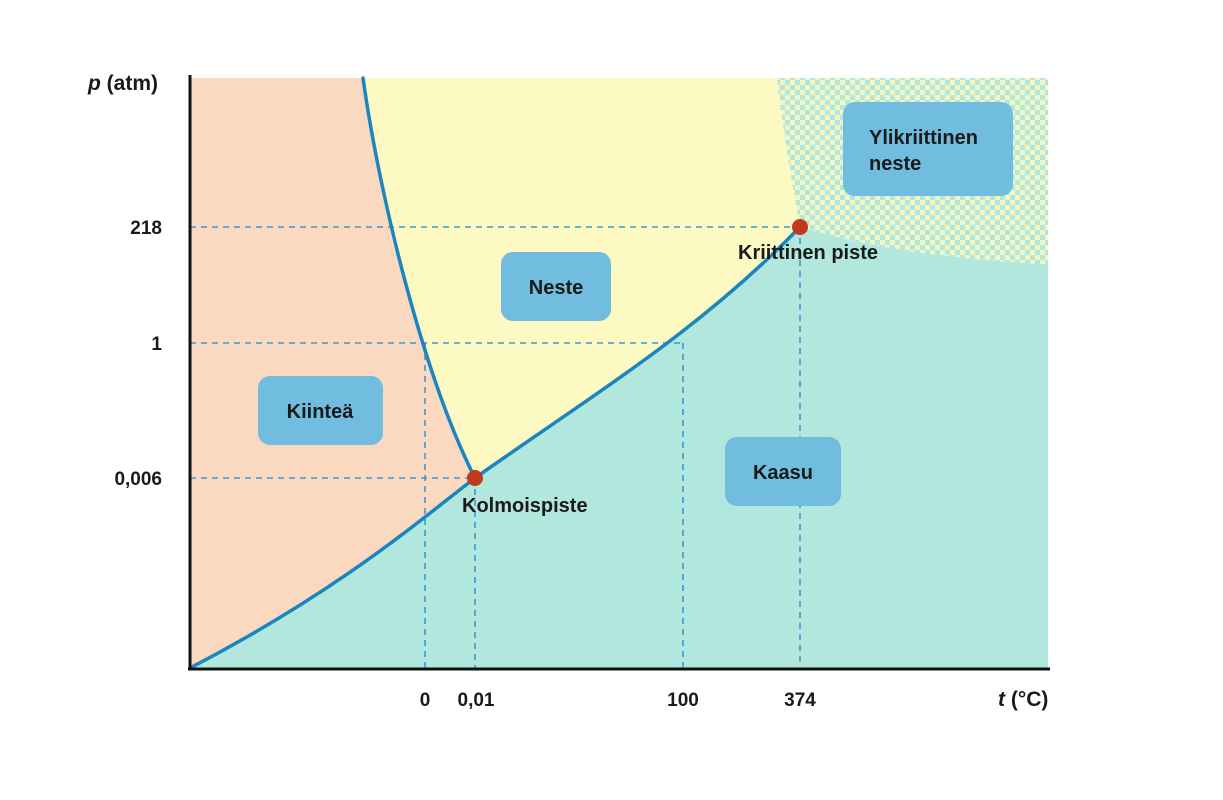 The width and height of the screenshot is (1223, 800). What do you see at coordinates (895, 164) in the screenshot?
I see `supercritical-label-line2: neste` at bounding box center [895, 164].